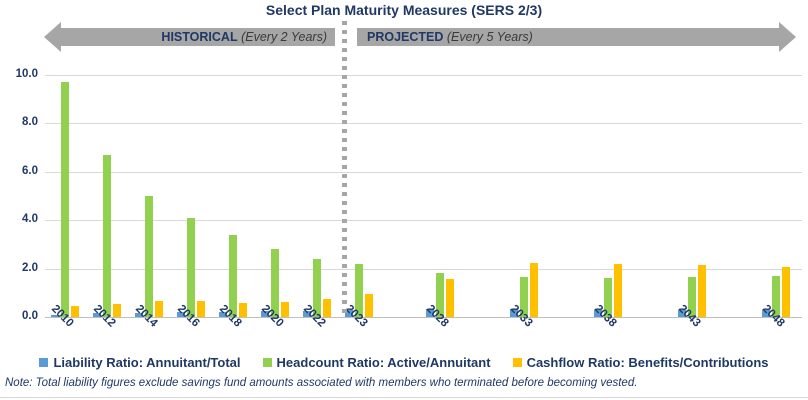  I want to click on y-axis-tick-label: 2.0, so click(30, 268).